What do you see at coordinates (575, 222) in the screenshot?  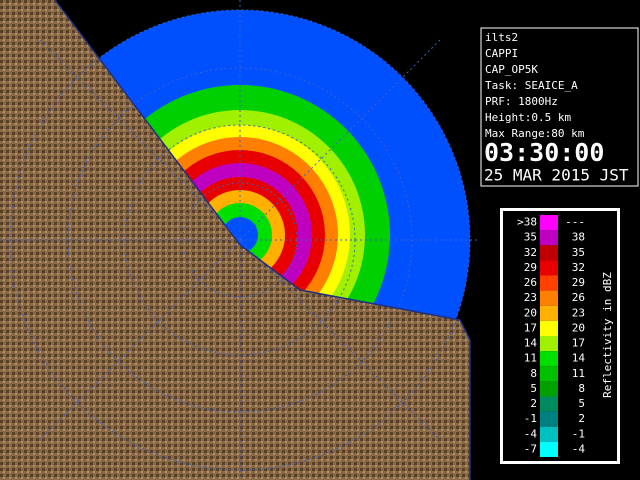 I see `legend-high: ---` at bounding box center [575, 222].